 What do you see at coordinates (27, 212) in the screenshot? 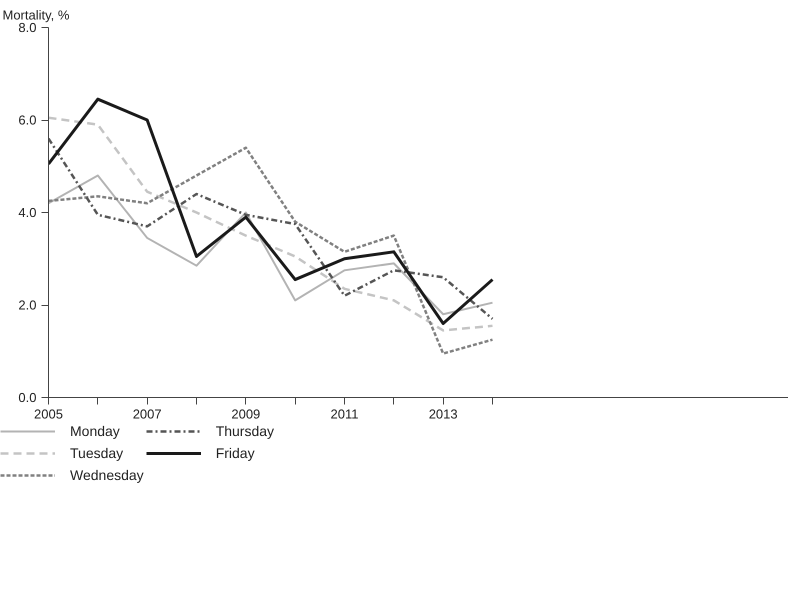
I see `y-tick-label: 4.0` at bounding box center [27, 212].